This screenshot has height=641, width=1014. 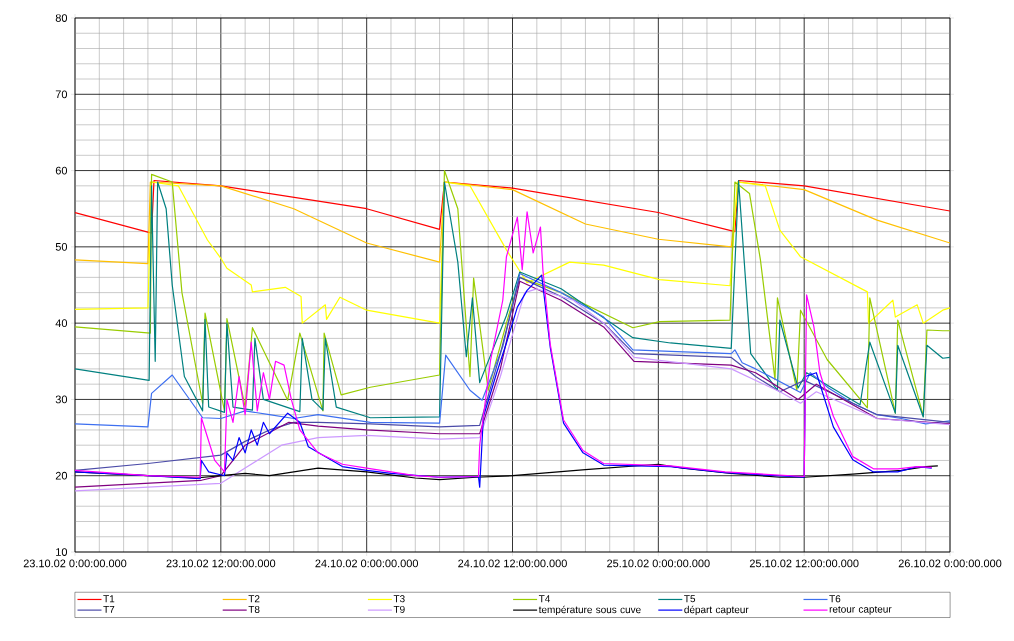 I want to click on legend-label: T7, so click(x=109, y=609).